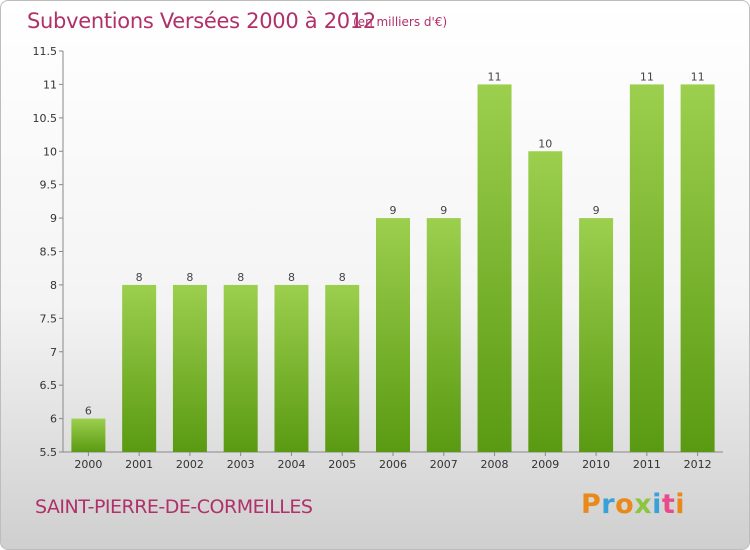  What do you see at coordinates (545, 464) in the screenshot?
I see `x-tick-label: 2009` at bounding box center [545, 464].